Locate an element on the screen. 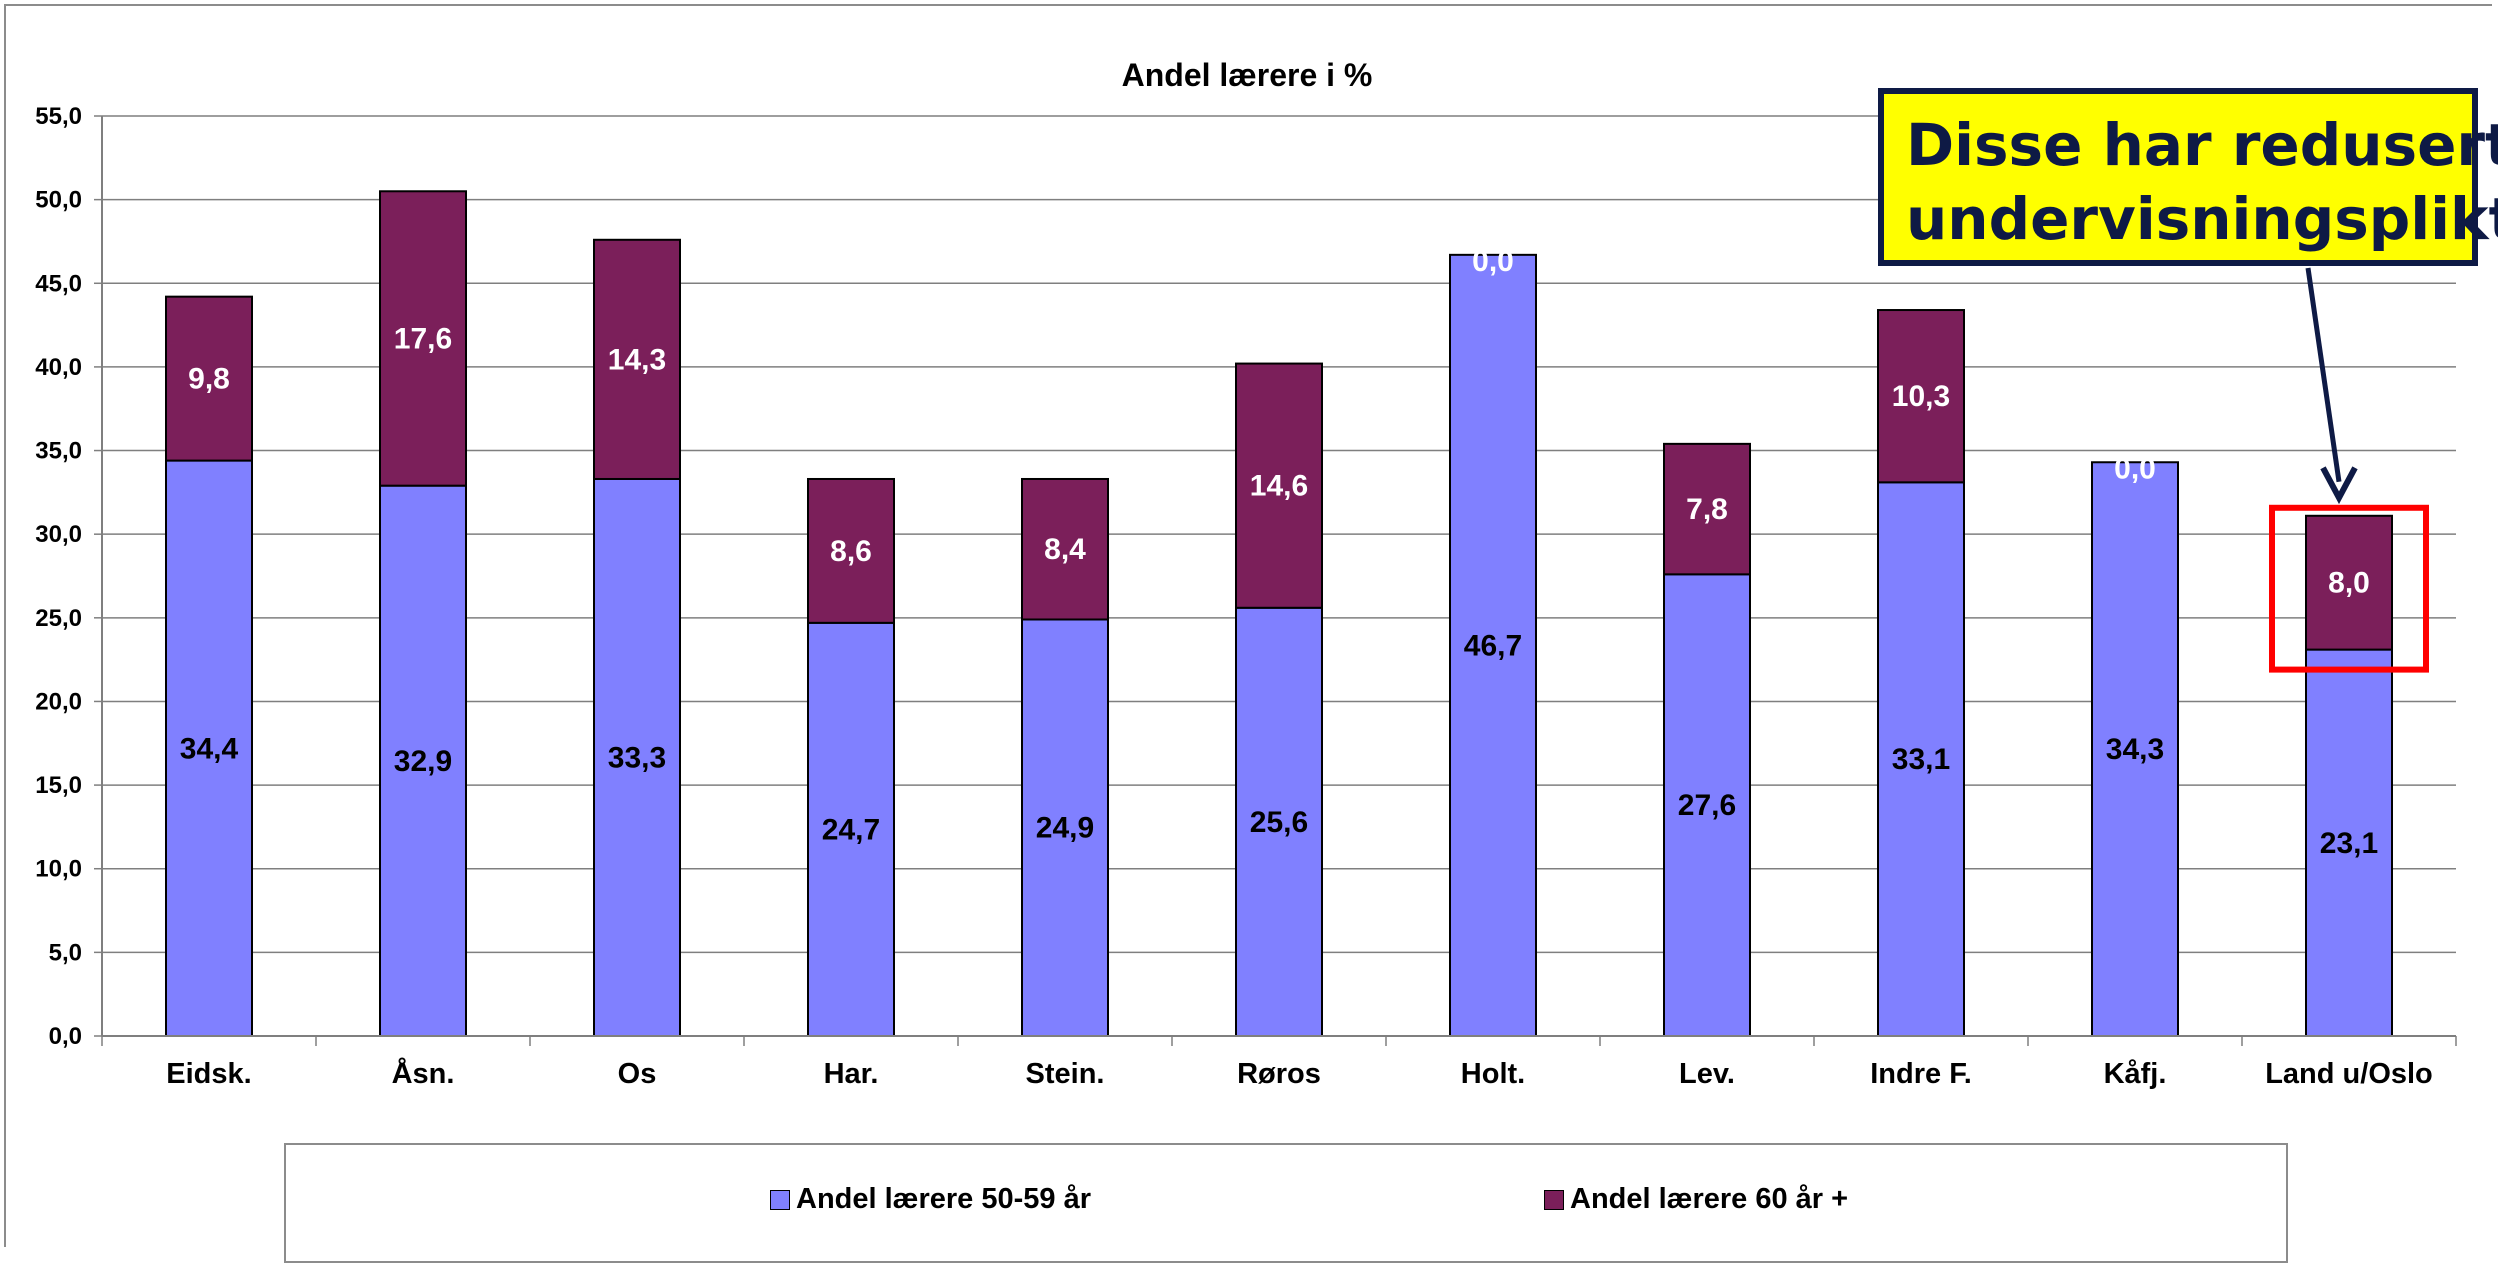 This screenshot has height=1263, width=2498. highlight-box is located at coordinates (2349, 588).